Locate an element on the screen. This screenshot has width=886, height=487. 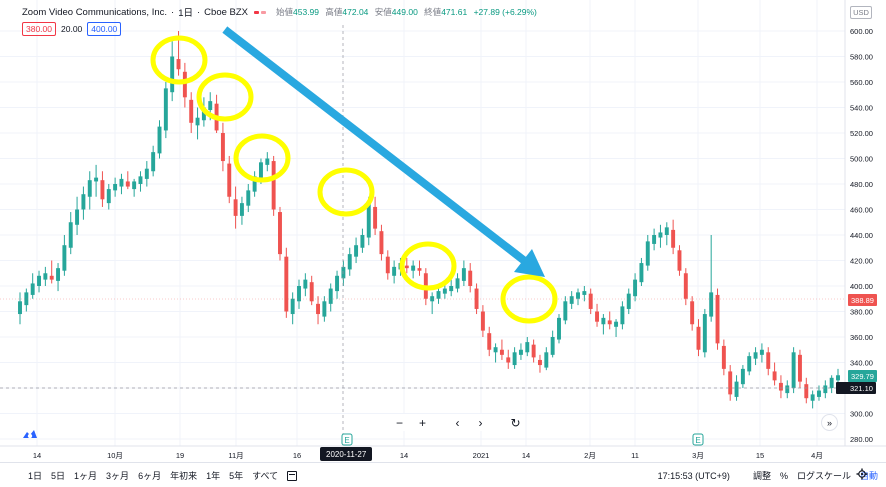
price-tick-label: 280.00 is located at coordinates (861, 439).